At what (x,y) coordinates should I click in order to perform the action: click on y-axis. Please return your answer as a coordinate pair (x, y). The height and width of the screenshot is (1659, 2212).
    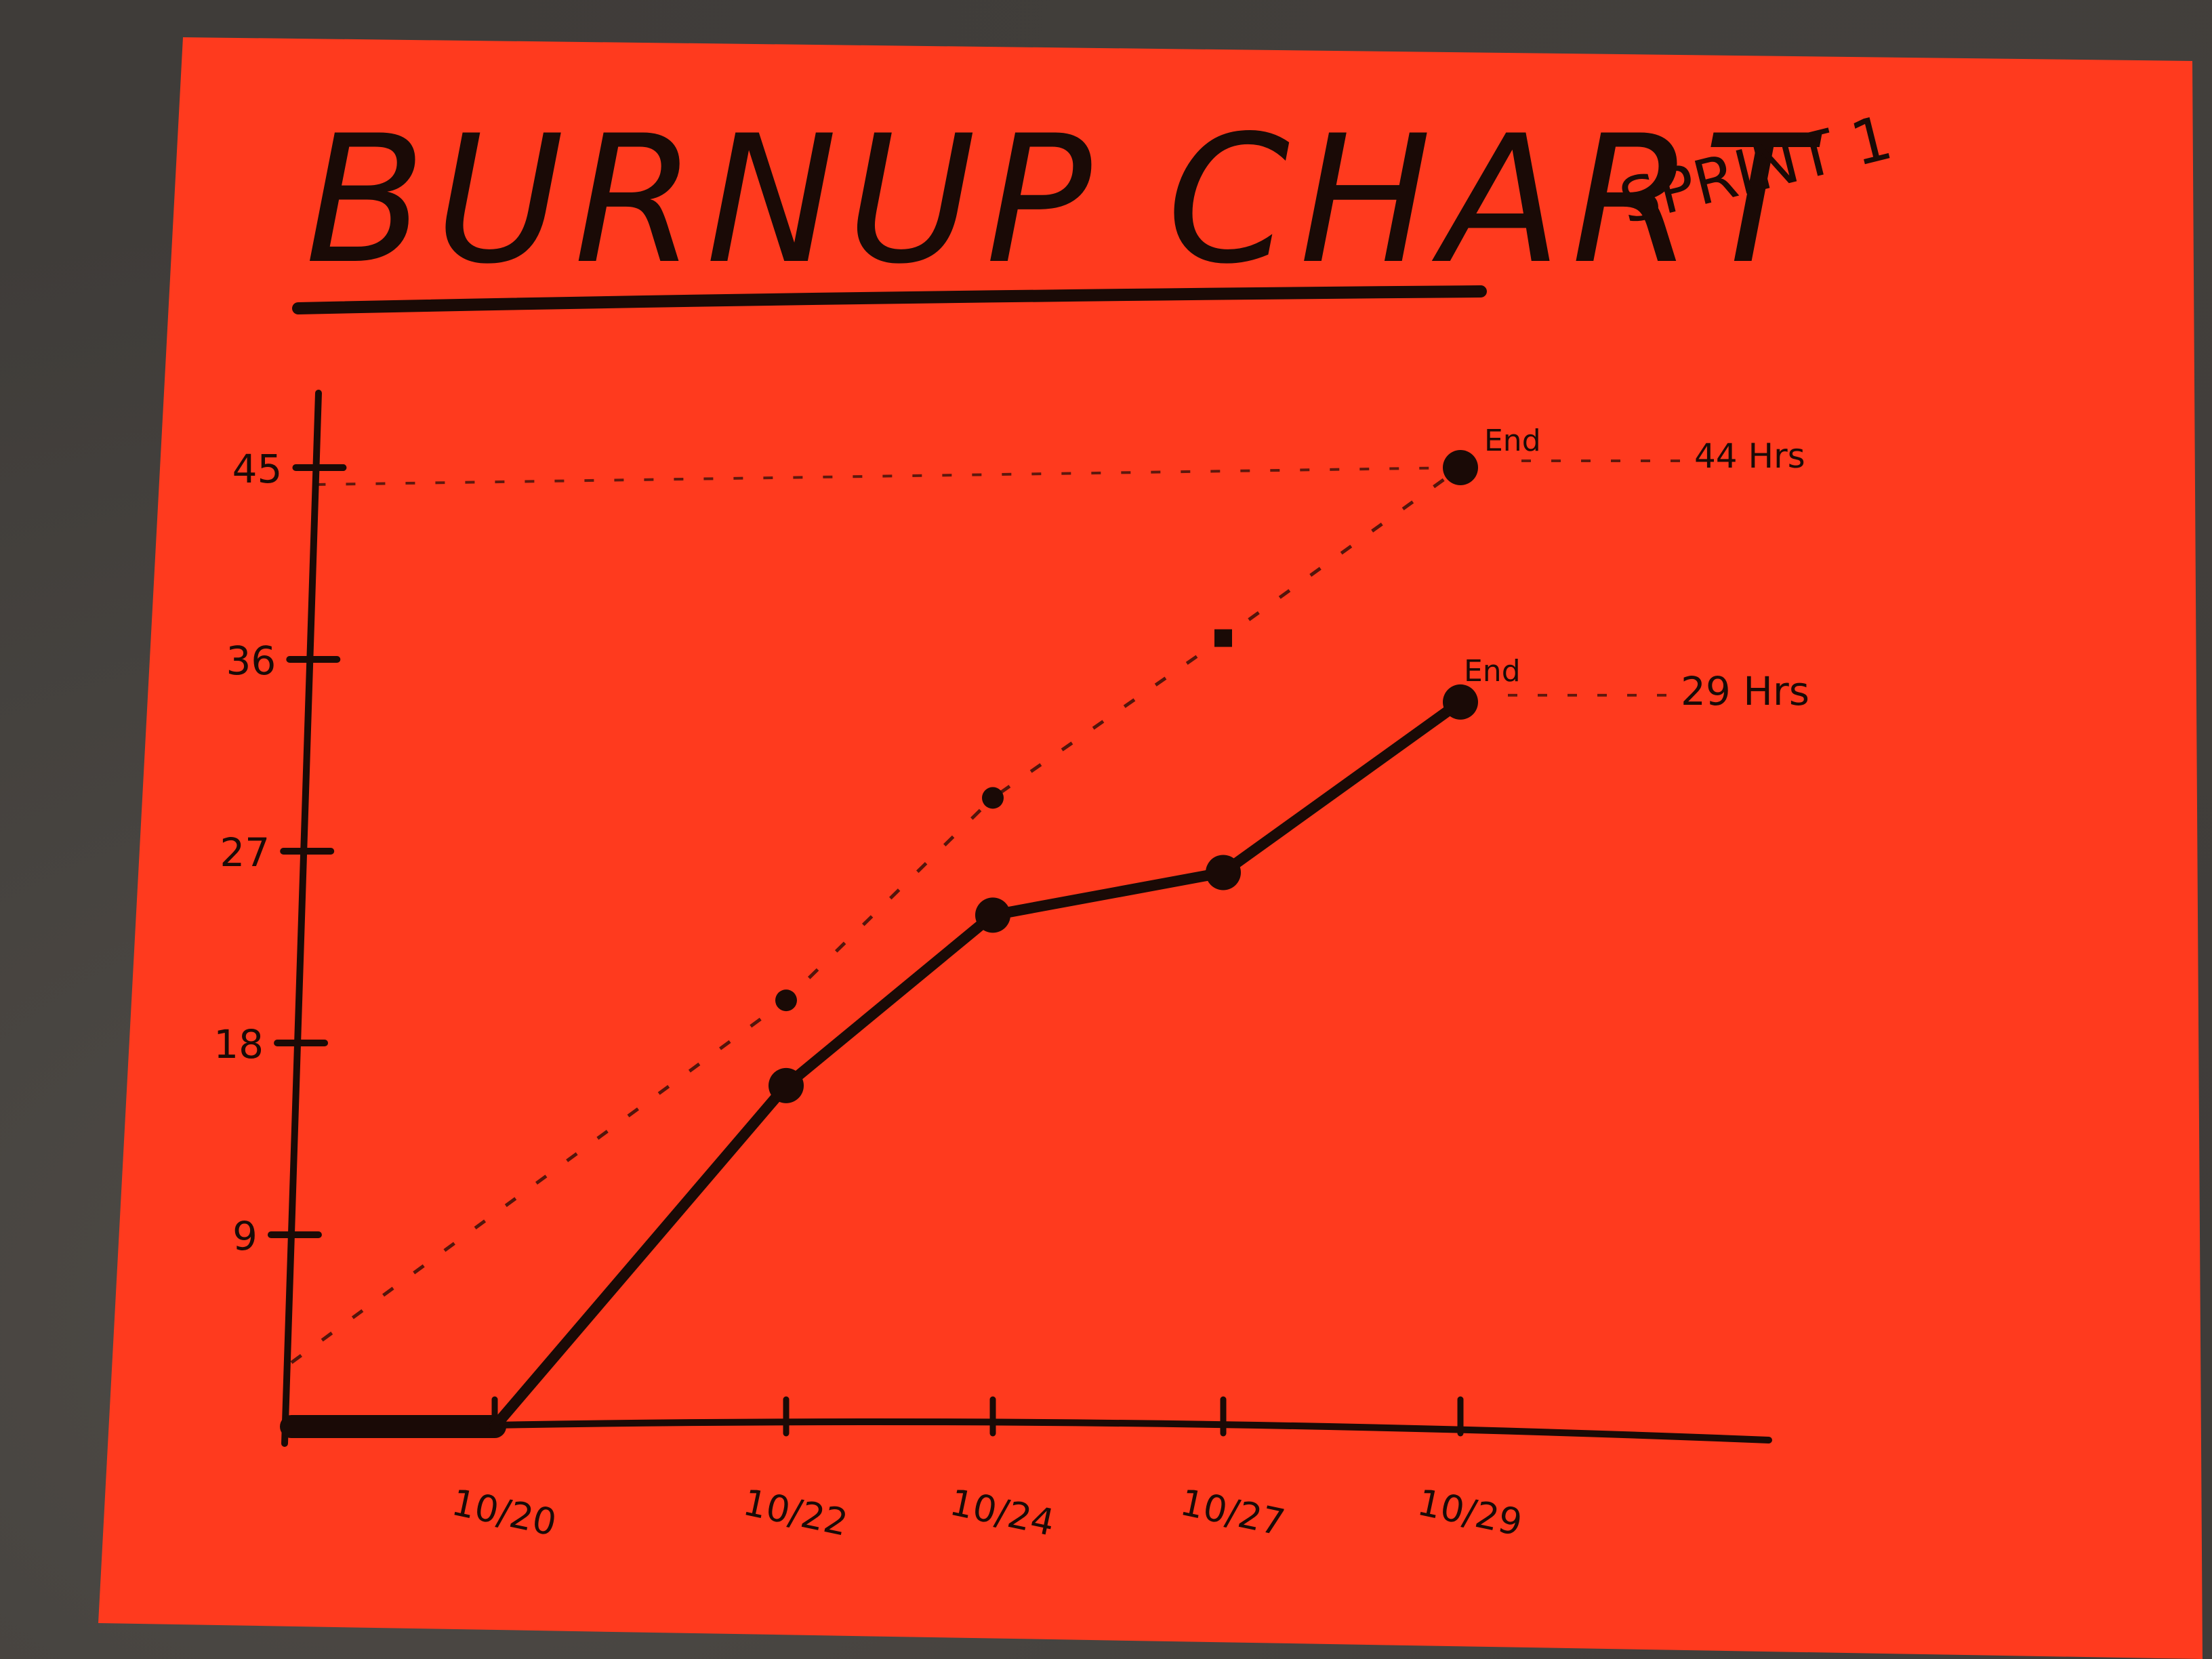
    Looking at the image, I should click on (301, 919).